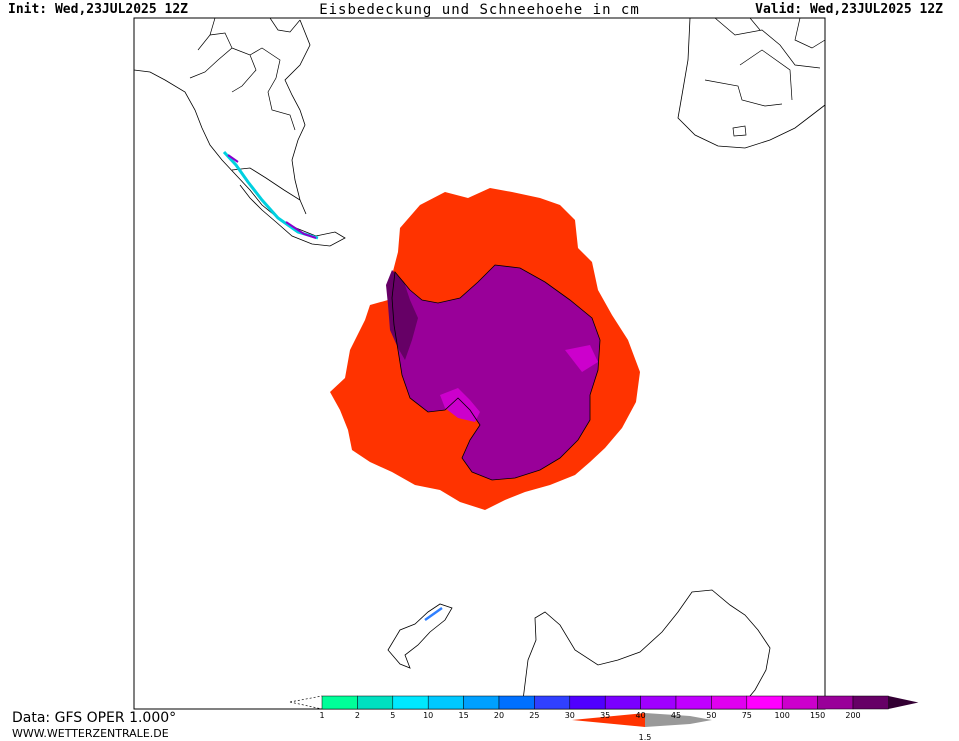 Image resolution: width=959 pixels, height=741 pixels. I want to click on legend-label: 30, so click(569, 715).